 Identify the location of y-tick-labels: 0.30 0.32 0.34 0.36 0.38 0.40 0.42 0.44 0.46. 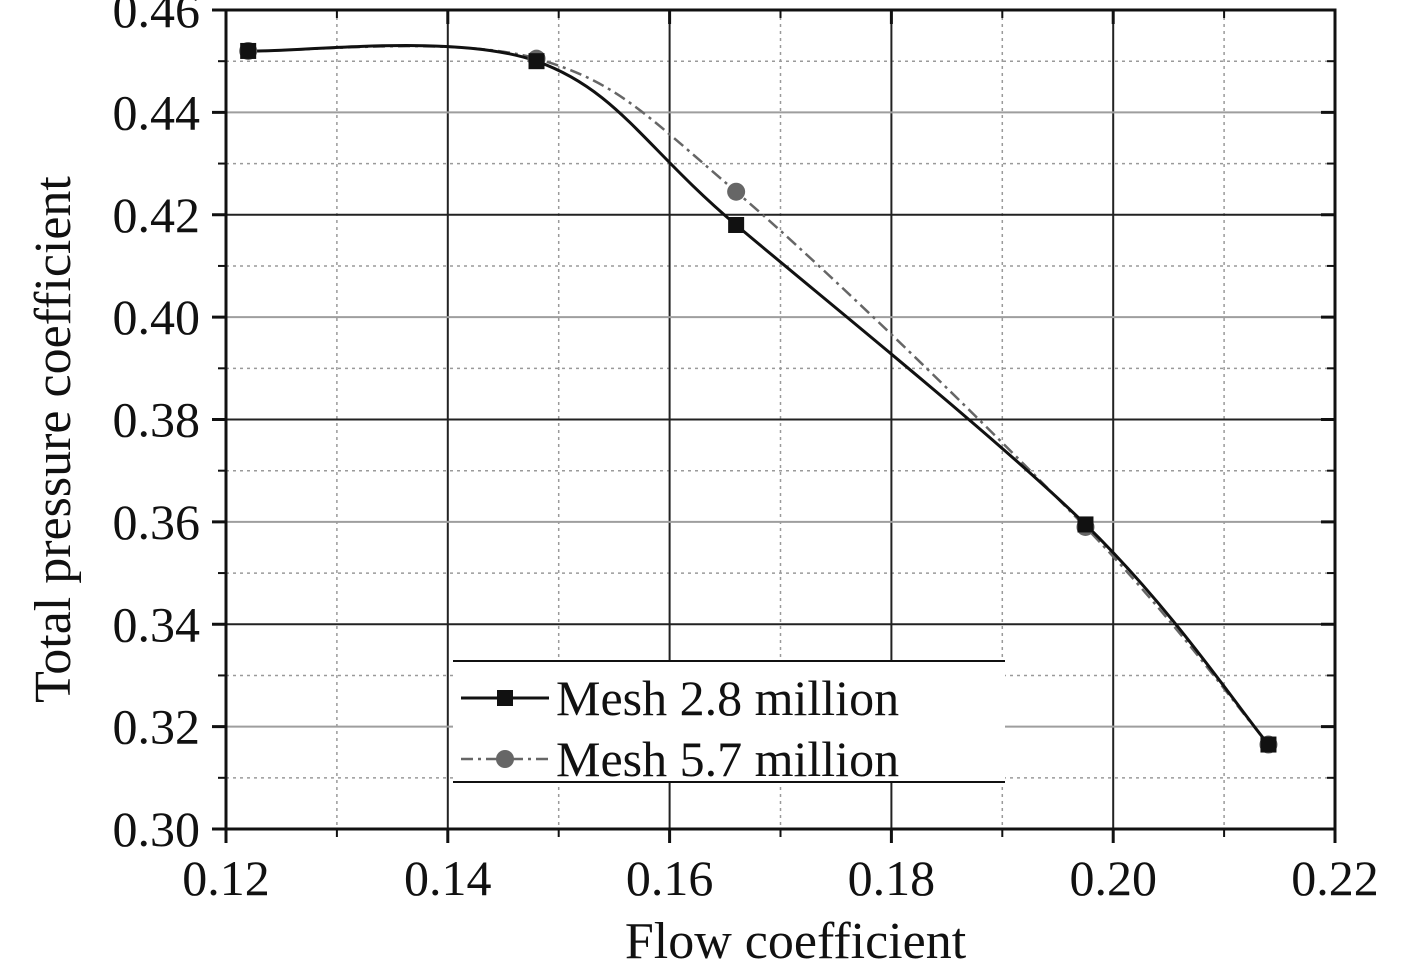
(157, 428).